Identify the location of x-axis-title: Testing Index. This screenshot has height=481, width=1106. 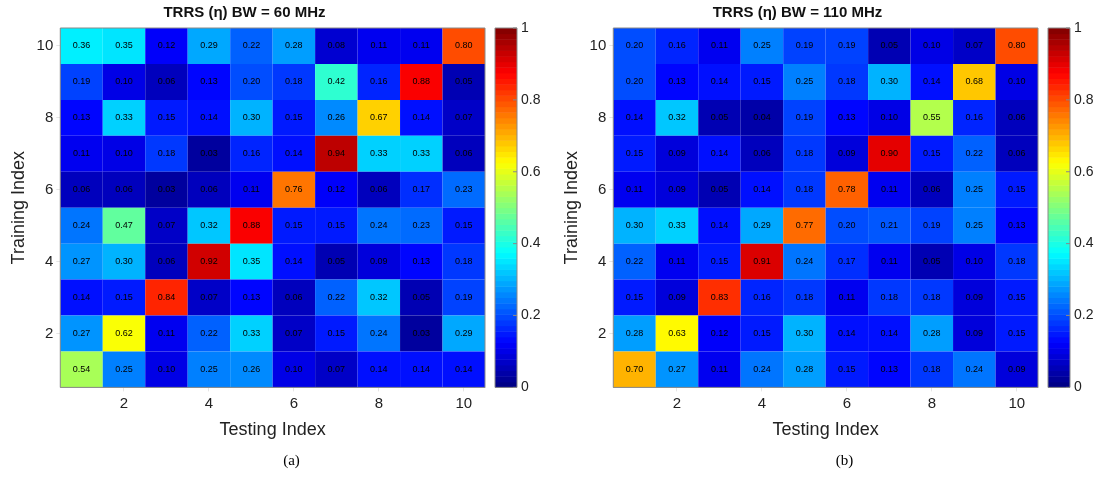
(272, 429).